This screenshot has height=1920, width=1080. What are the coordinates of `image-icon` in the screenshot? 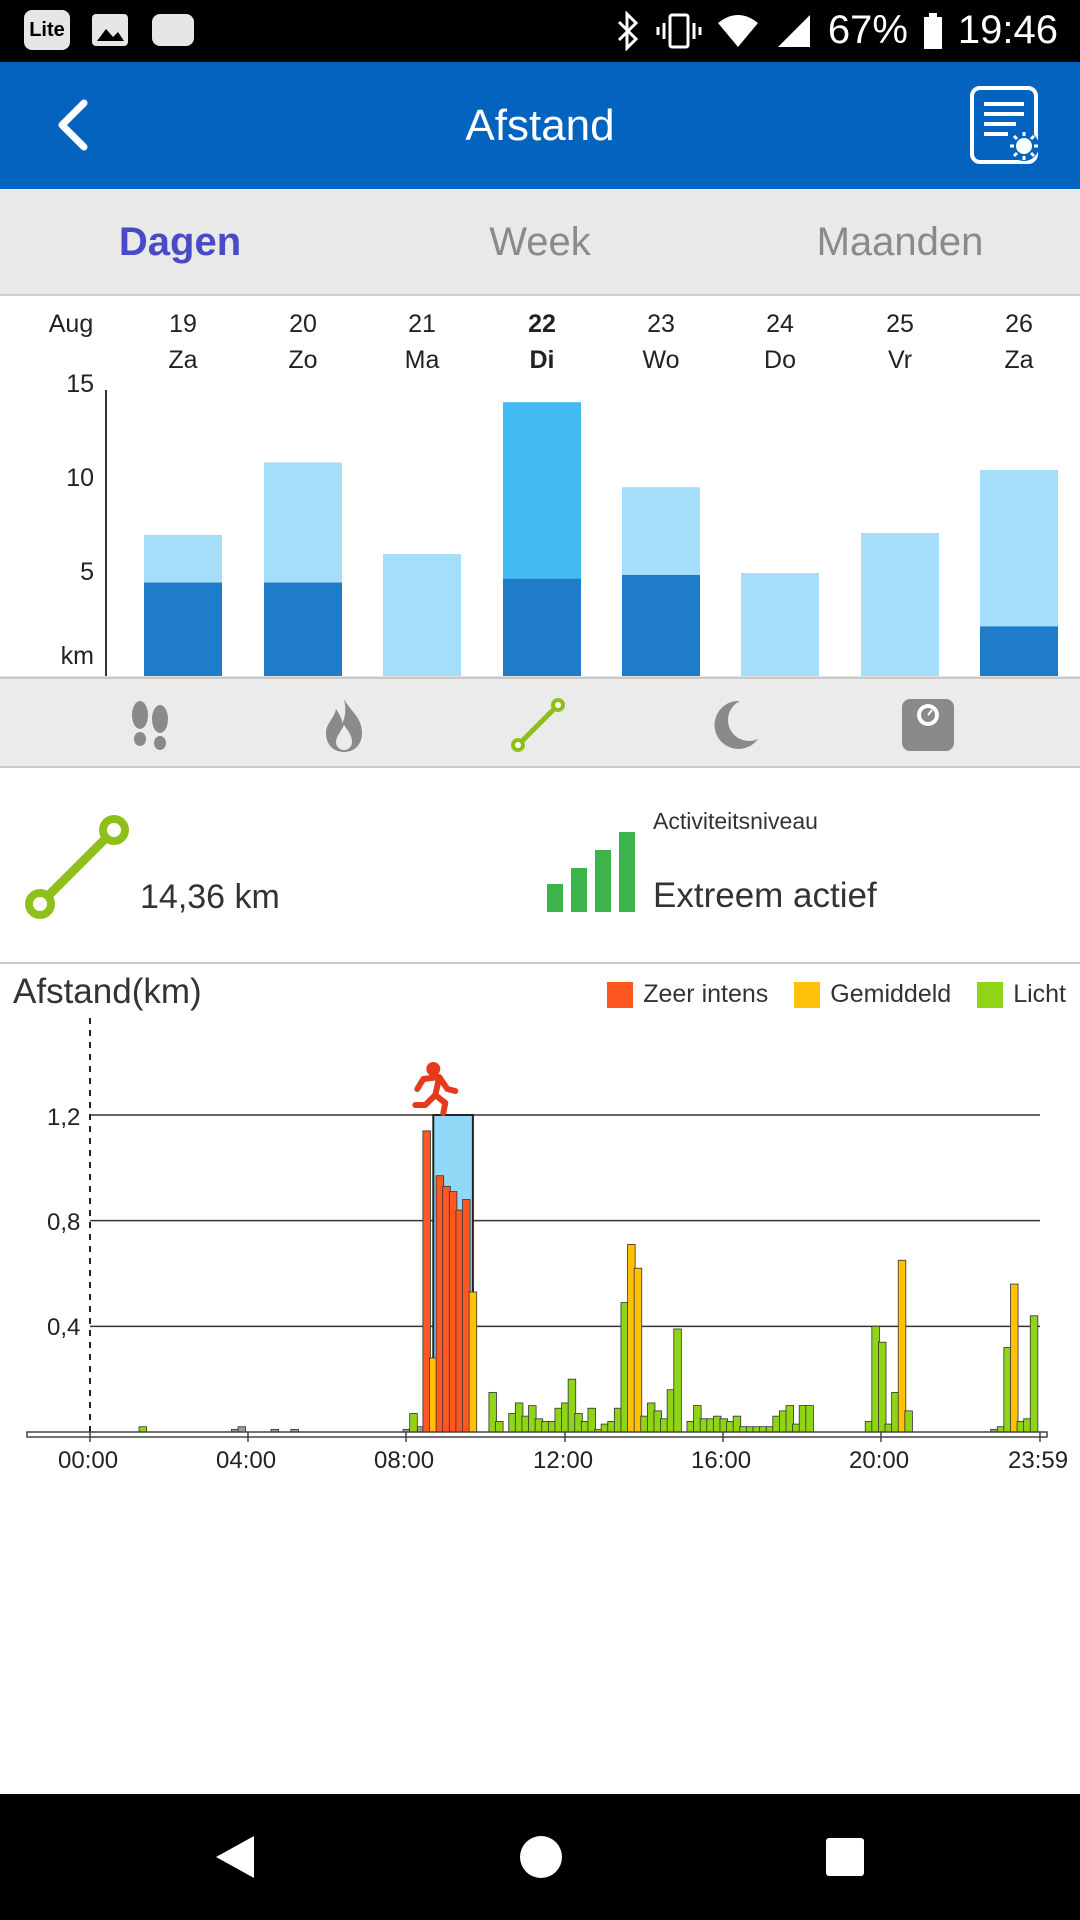 It's located at (110, 30).